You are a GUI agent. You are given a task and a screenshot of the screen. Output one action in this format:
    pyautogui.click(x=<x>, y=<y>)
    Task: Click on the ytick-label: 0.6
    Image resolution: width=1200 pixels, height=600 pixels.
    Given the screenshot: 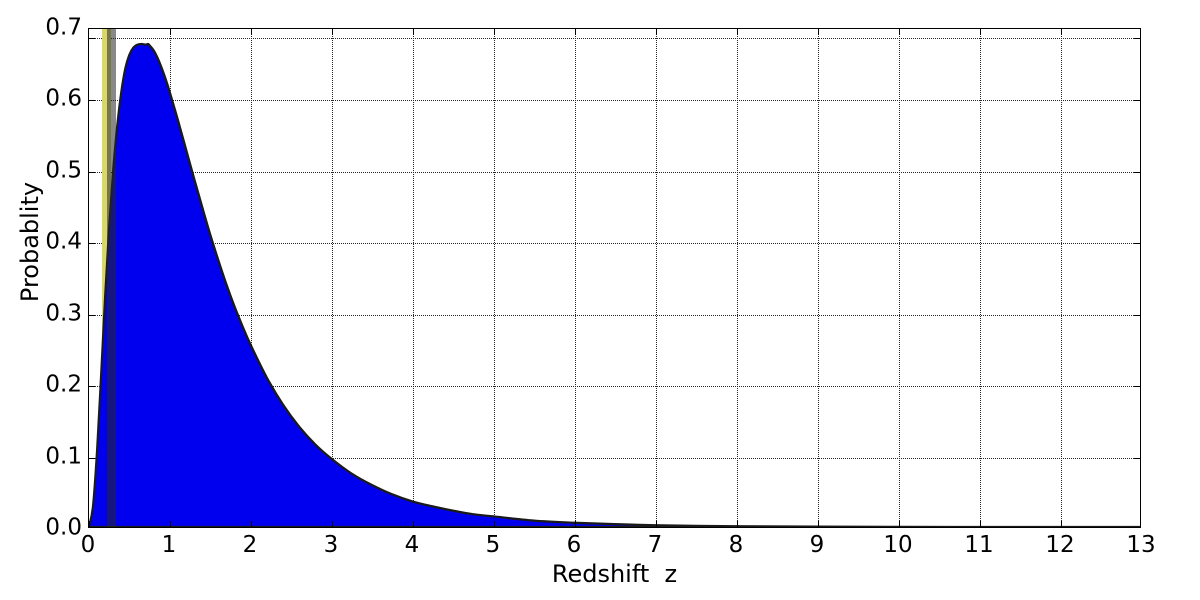 What is the action you would take?
    pyautogui.click(x=63, y=98)
    